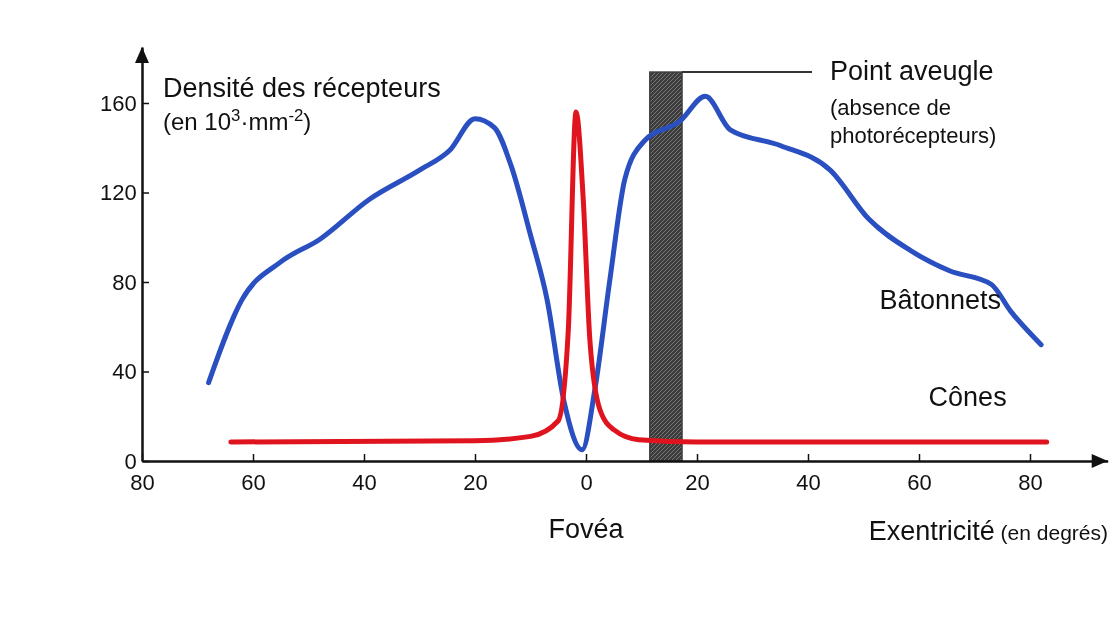 The width and height of the screenshot is (1111, 627). I want to click on series-label: Cônes, so click(967, 396).